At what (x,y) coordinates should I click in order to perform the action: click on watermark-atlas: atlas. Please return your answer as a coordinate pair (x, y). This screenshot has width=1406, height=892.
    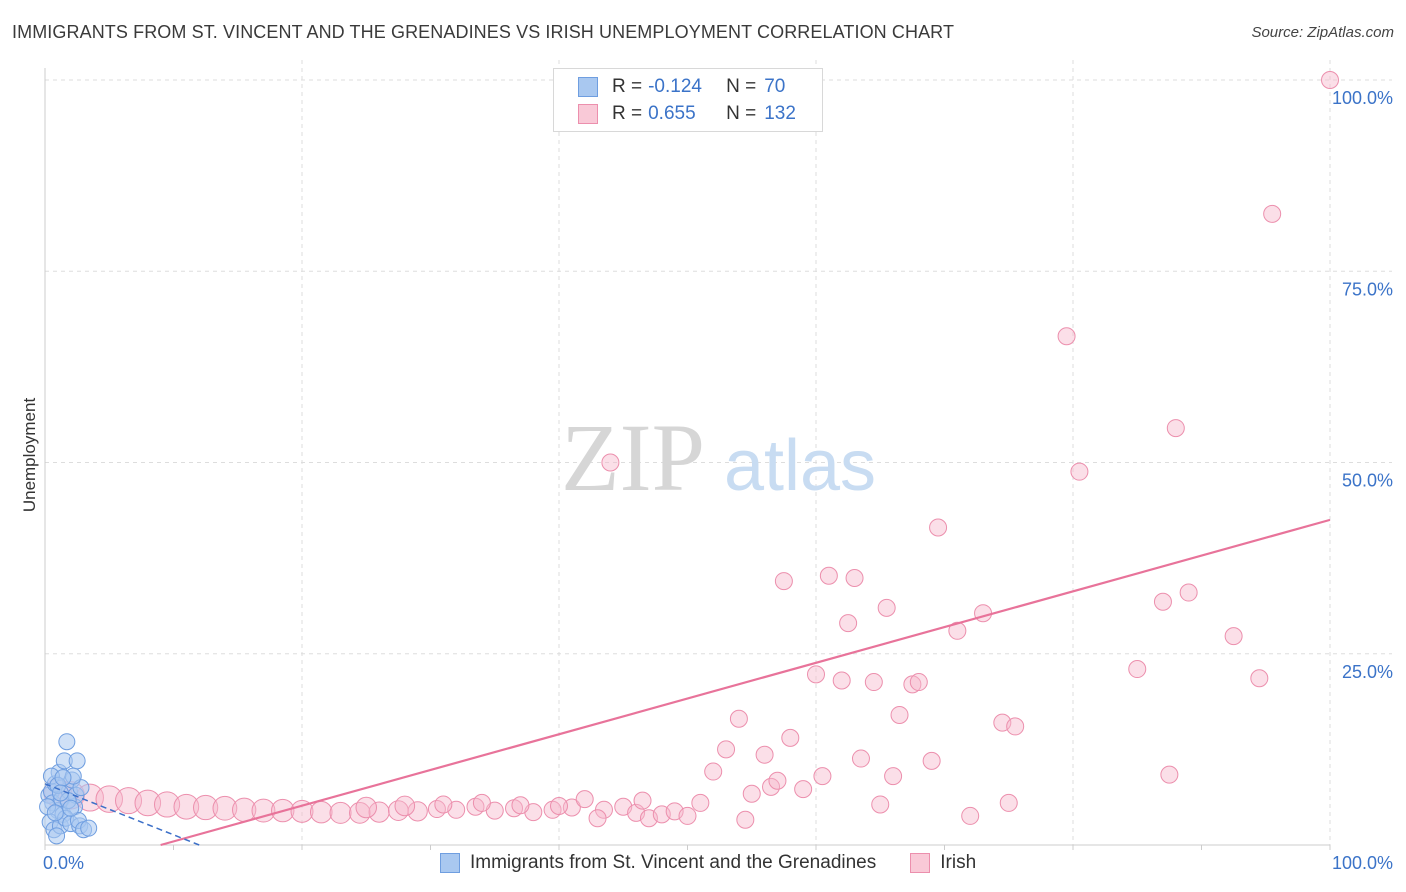
    Looking at the image, I should click on (800, 466).